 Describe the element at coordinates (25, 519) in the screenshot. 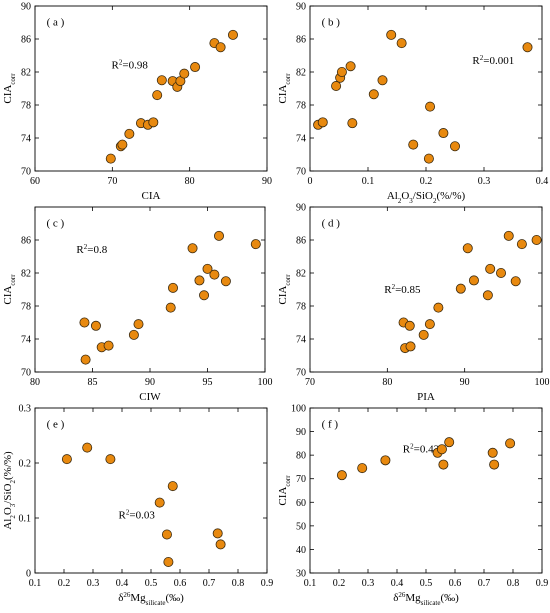

I see `y-tick-label: 0.1` at that location.